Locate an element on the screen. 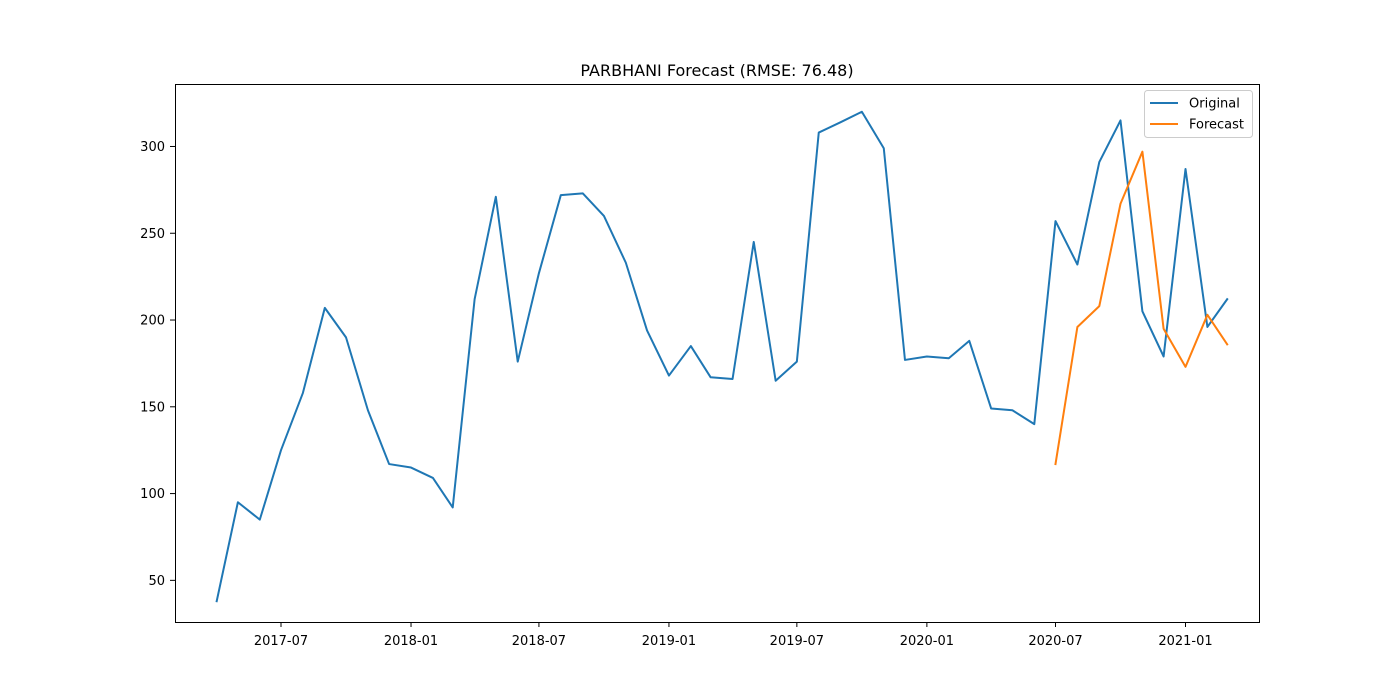  series-line-forecast is located at coordinates (1141, 308).